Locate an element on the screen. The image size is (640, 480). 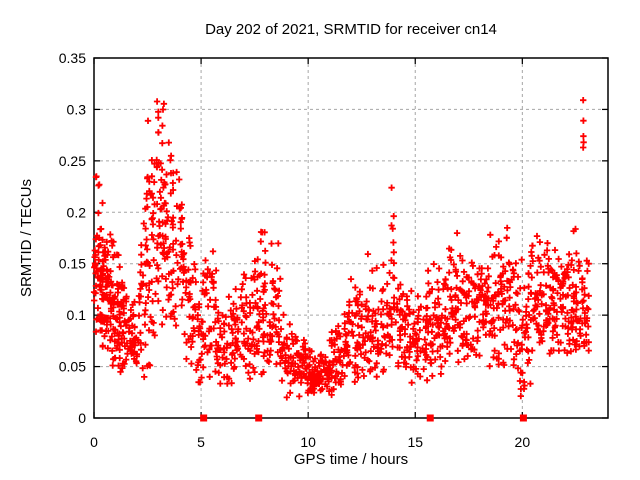
y-tick-label: 0.05 is located at coordinates (72, 367).